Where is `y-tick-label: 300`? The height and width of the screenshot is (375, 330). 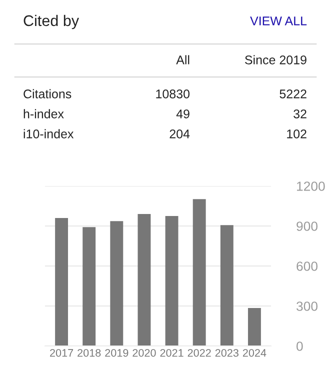
y-tick-label: 300 is located at coordinates (307, 306).